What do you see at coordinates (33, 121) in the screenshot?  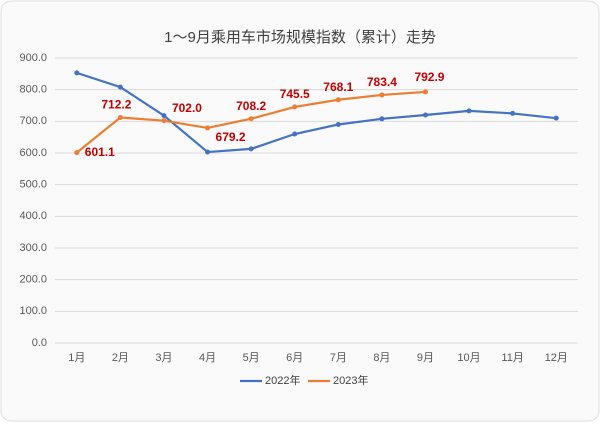 I see `y-tick-label: 700.0` at bounding box center [33, 121].